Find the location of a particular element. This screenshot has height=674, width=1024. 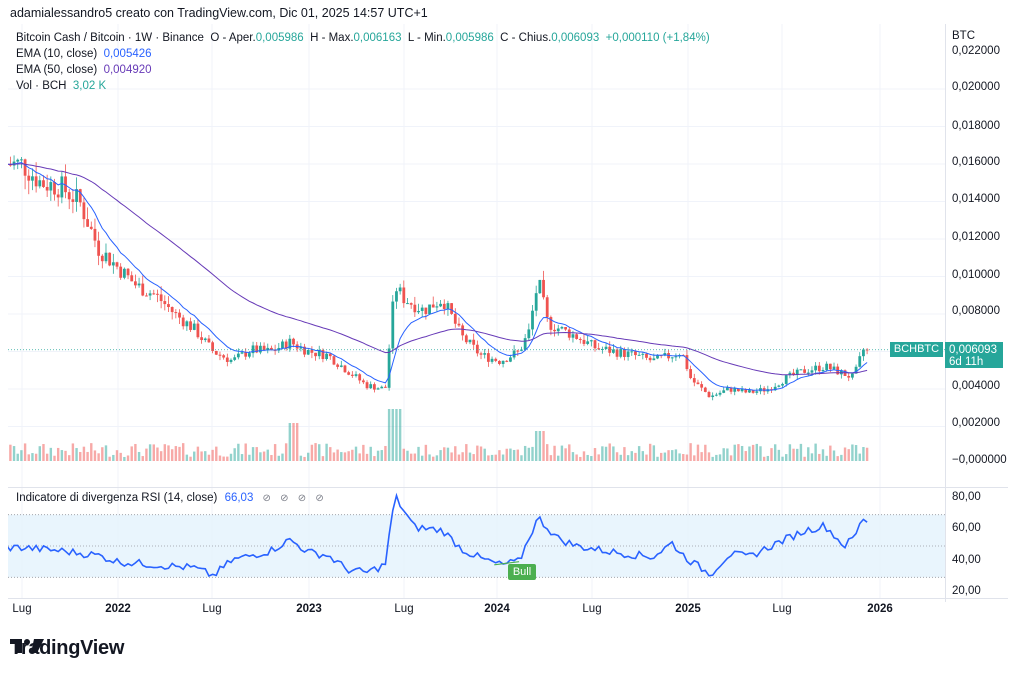

price-axis-divider is located at coordinates (945, 313).